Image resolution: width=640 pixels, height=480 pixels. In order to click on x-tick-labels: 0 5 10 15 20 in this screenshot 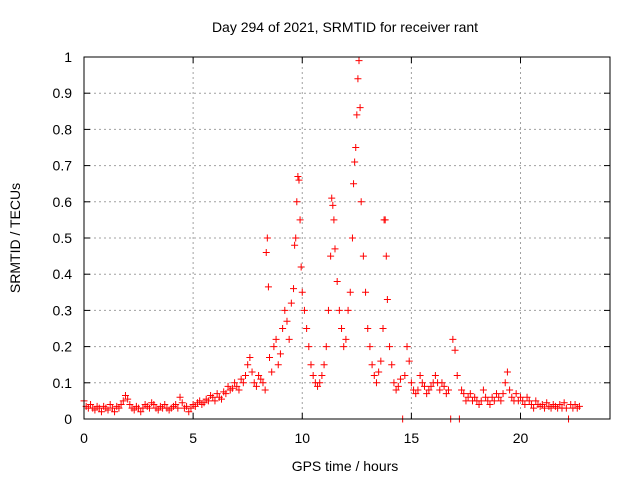, I will do `click(304, 438)`.